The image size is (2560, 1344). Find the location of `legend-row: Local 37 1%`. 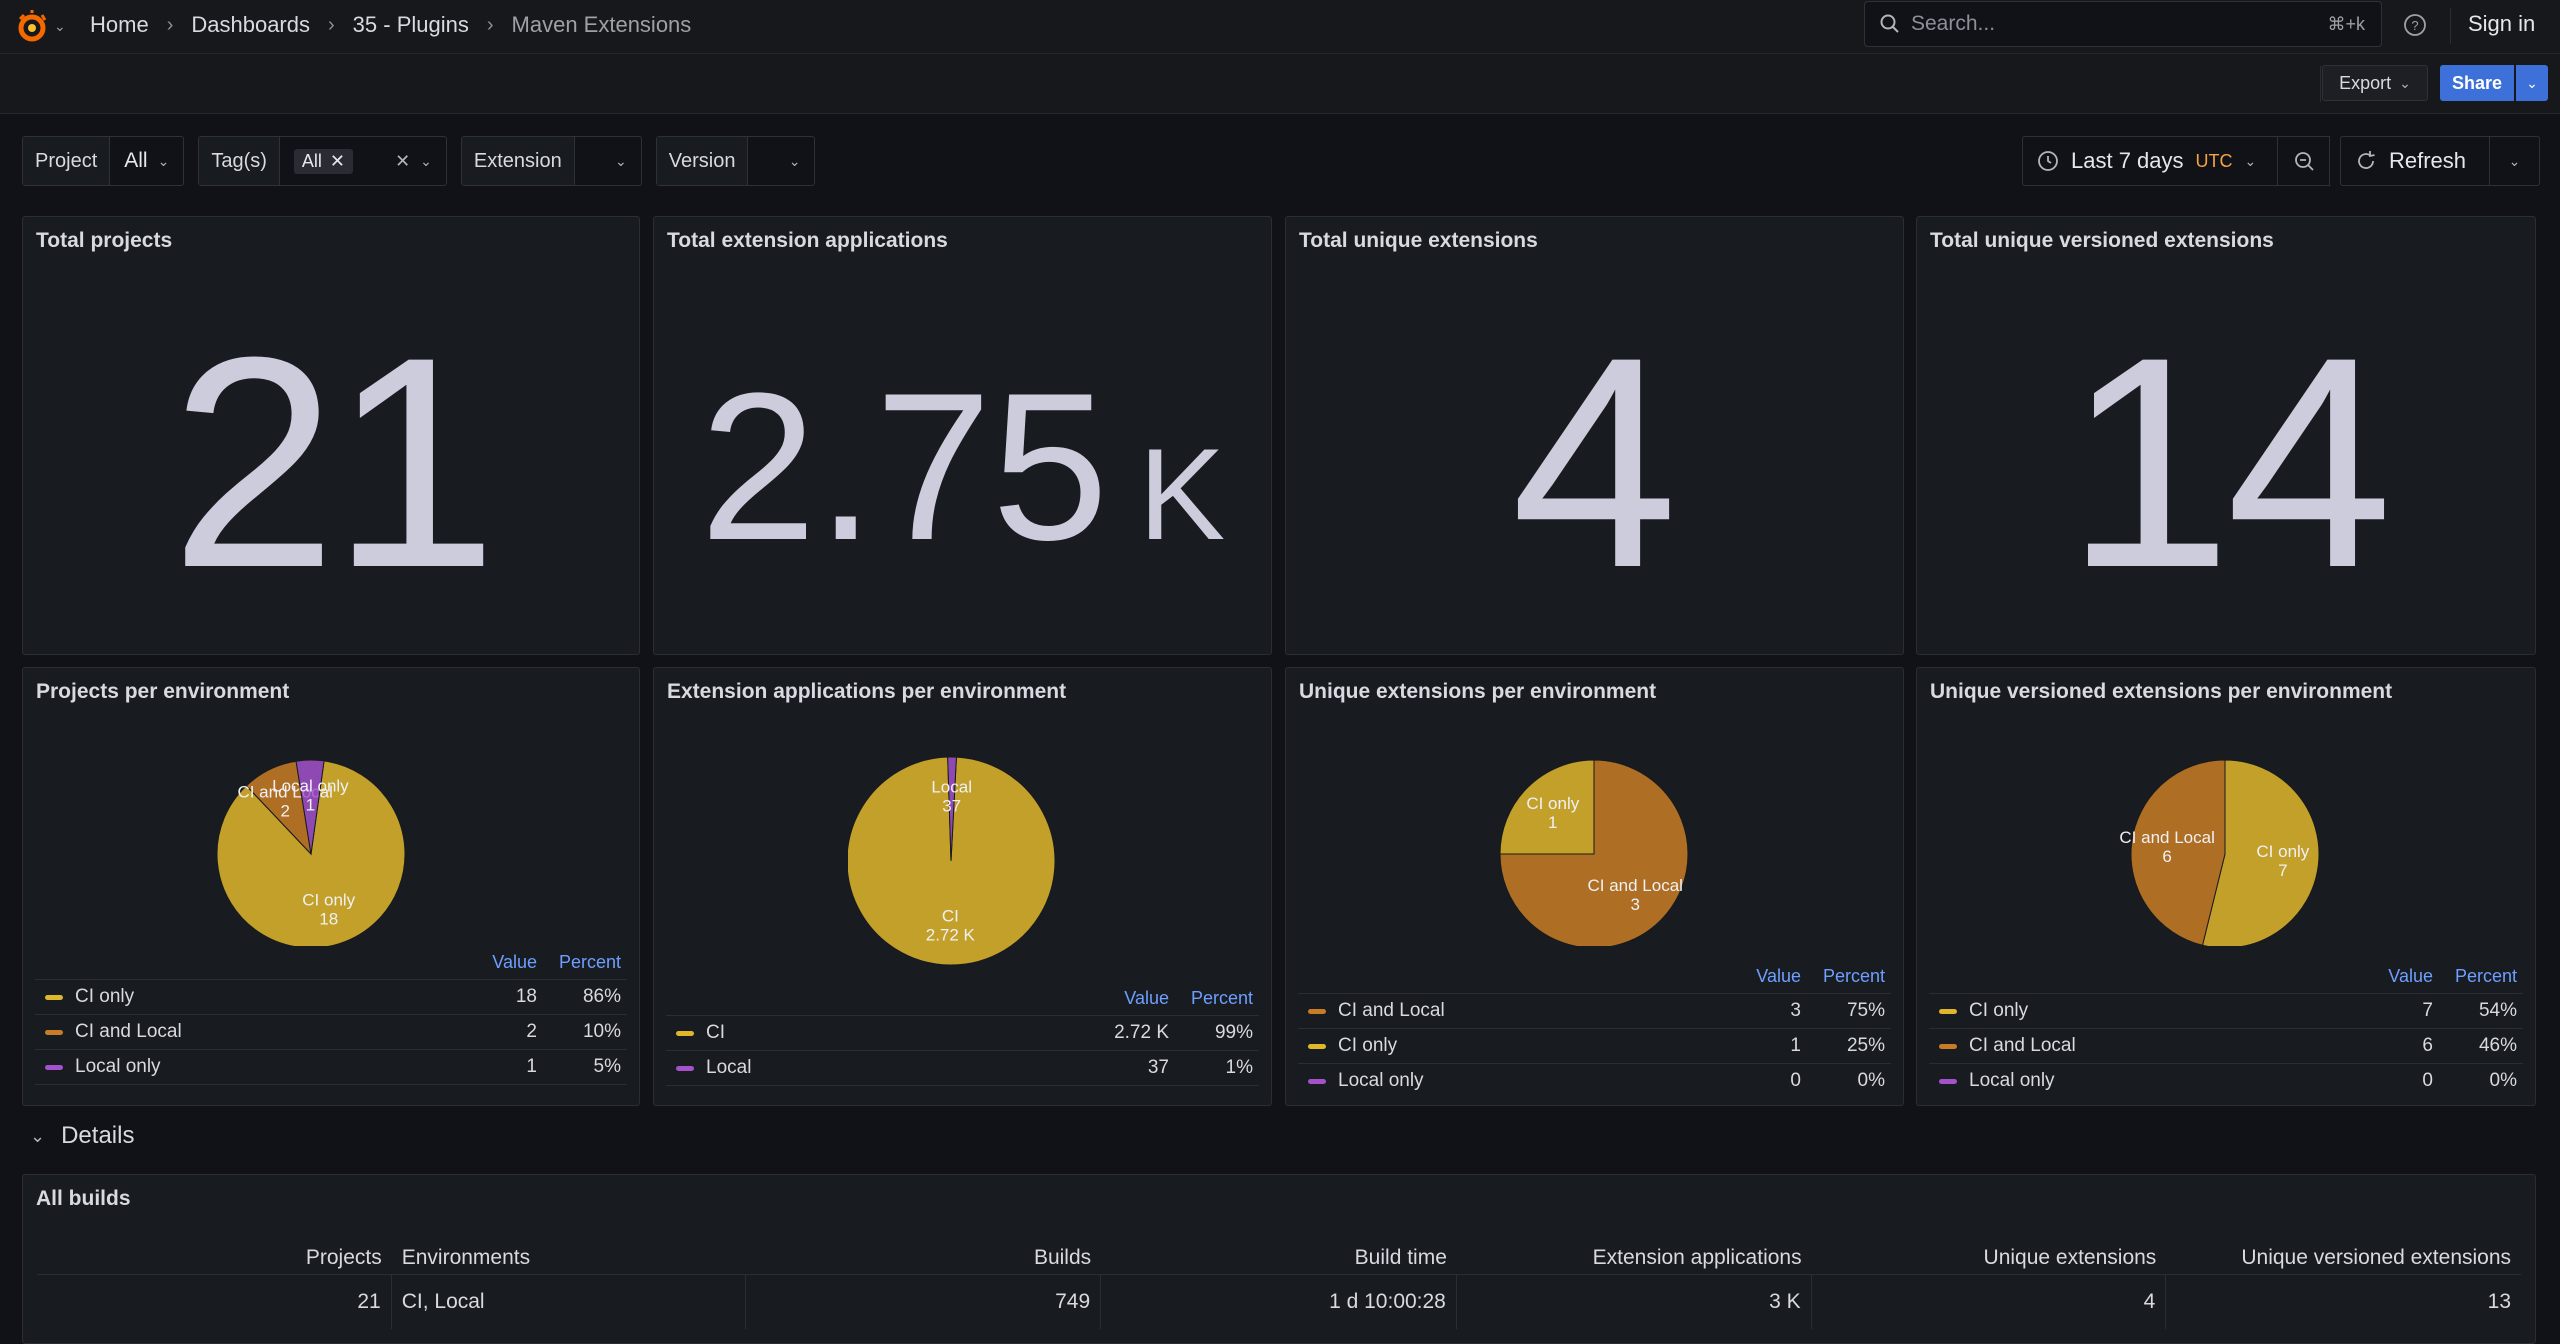

legend-row: Local 37 1% is located at coordinates (962, 1068).